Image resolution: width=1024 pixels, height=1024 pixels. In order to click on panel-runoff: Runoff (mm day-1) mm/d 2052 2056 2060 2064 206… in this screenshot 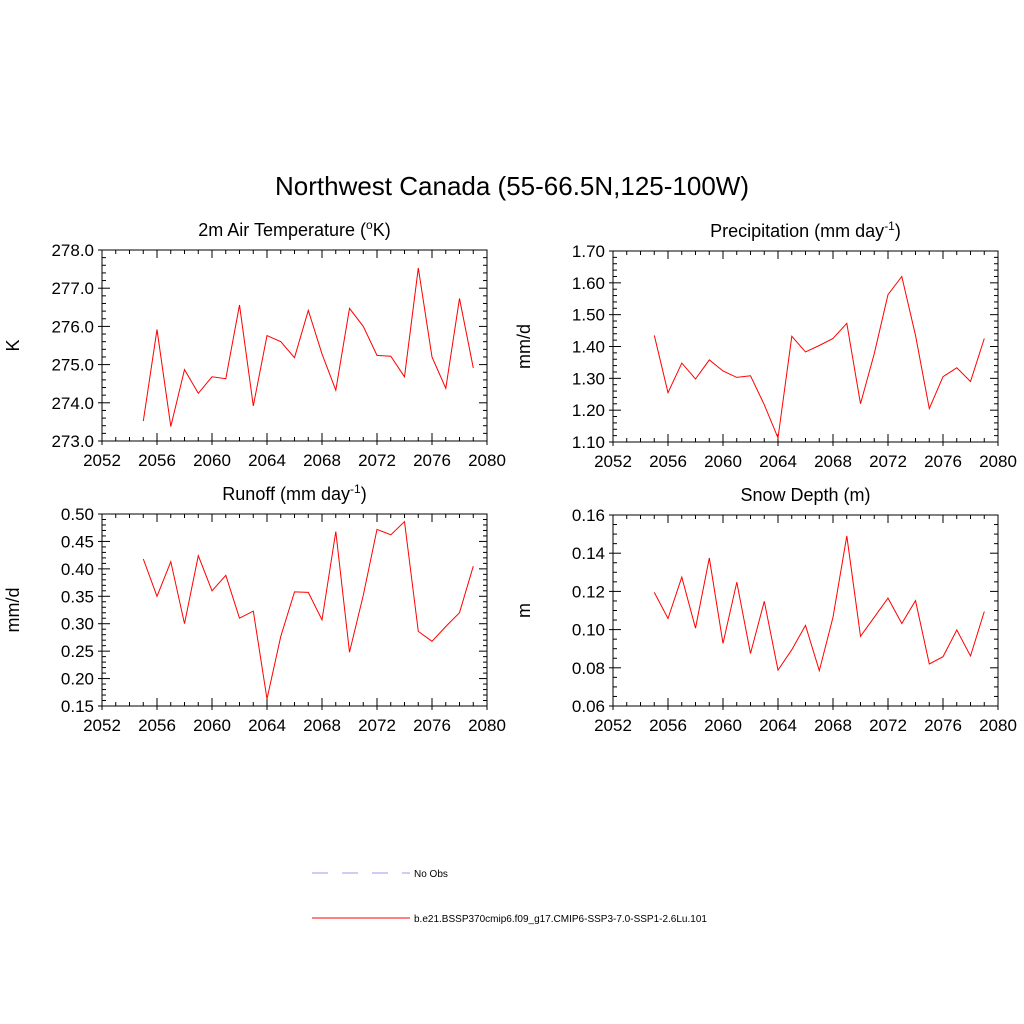, I will do `click(254, 608)`.